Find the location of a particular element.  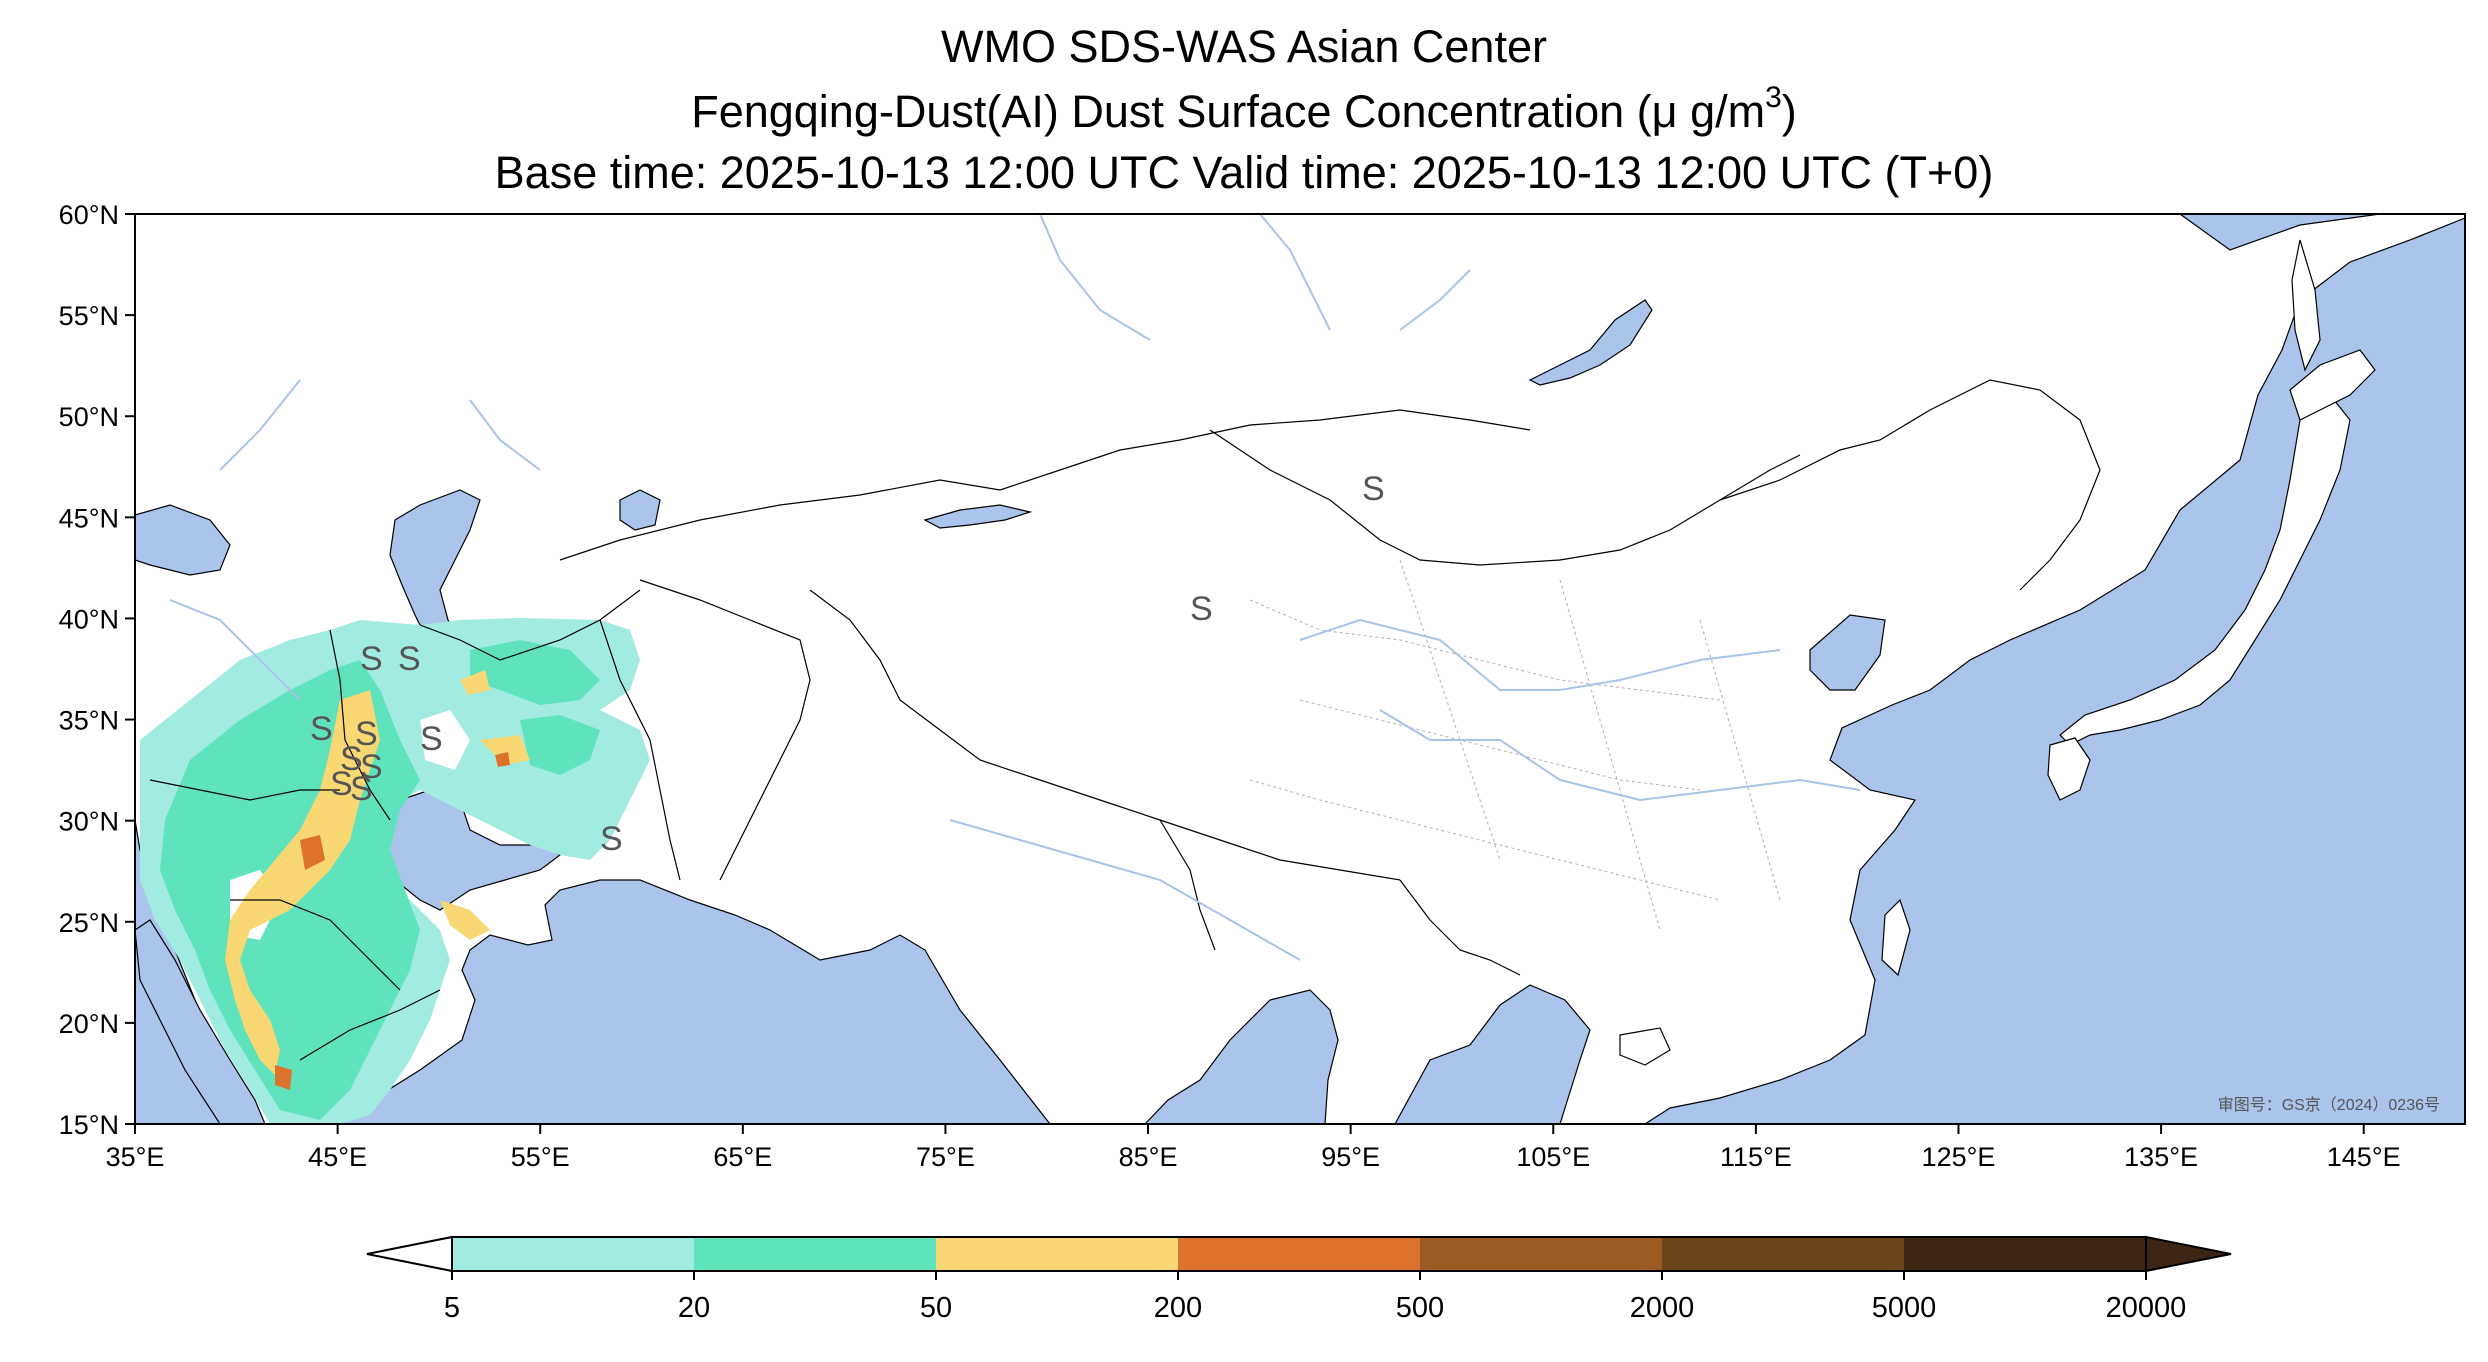

lat-tick-label: 25°N is located at coordinates (89, 923).